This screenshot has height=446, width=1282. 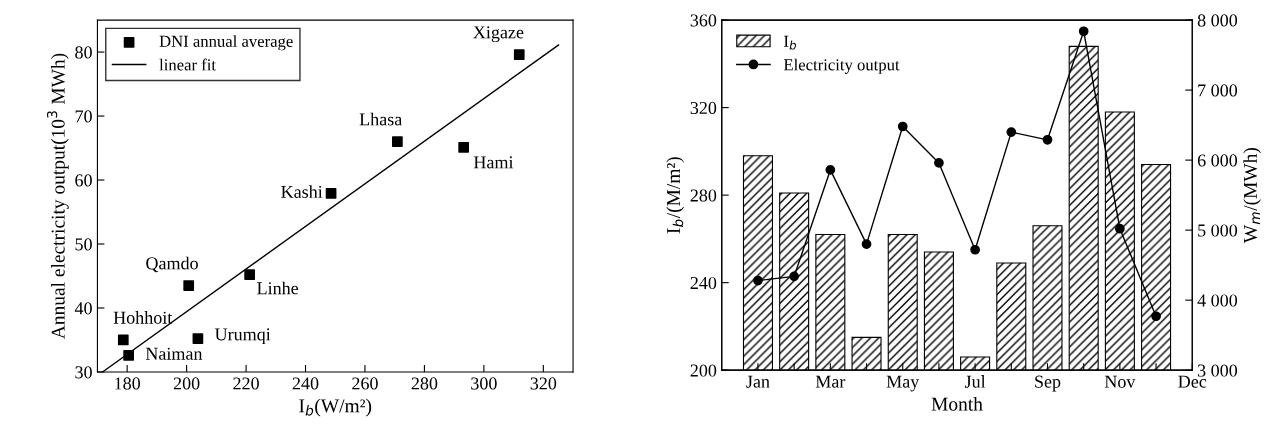 What do you see at coordinates (1218, 90) in the screenshot?
I see `y2-tick-label: 7 000` at bounding box center [1218, 90].